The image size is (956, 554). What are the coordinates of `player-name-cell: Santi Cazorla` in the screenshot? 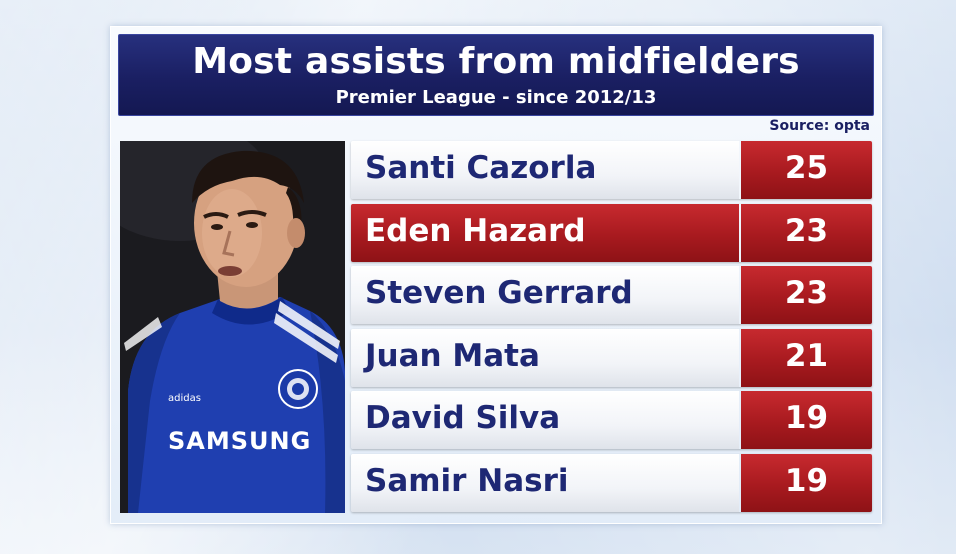 It's located at (545, 170).